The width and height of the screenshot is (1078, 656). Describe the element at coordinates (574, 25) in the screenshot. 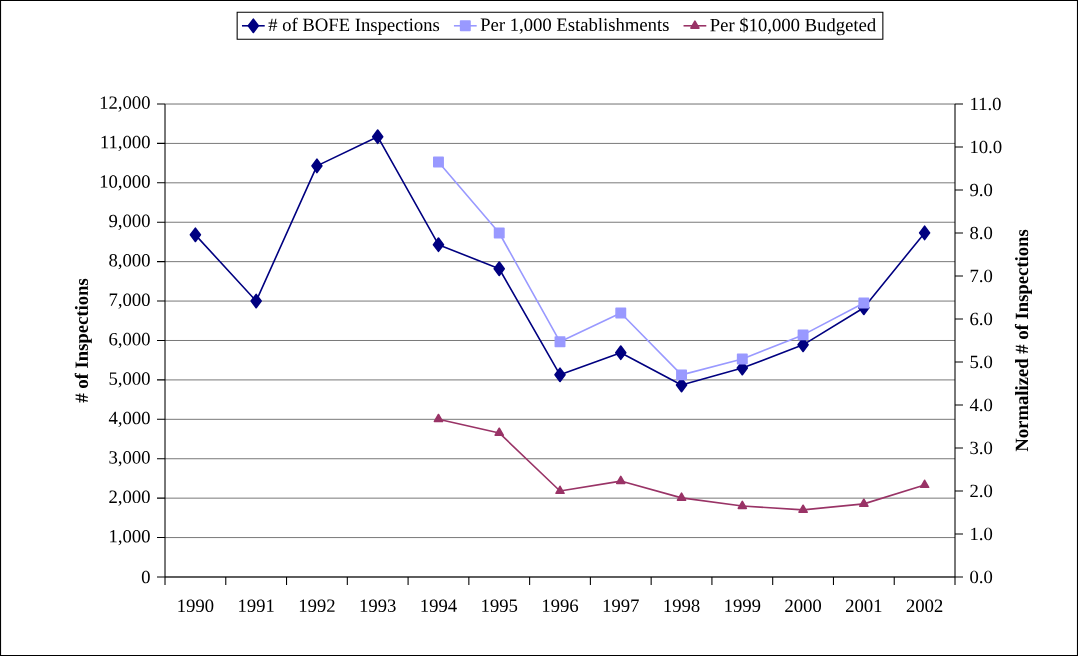

I see `legend-label: Per 1,000 Establishments` at that location.